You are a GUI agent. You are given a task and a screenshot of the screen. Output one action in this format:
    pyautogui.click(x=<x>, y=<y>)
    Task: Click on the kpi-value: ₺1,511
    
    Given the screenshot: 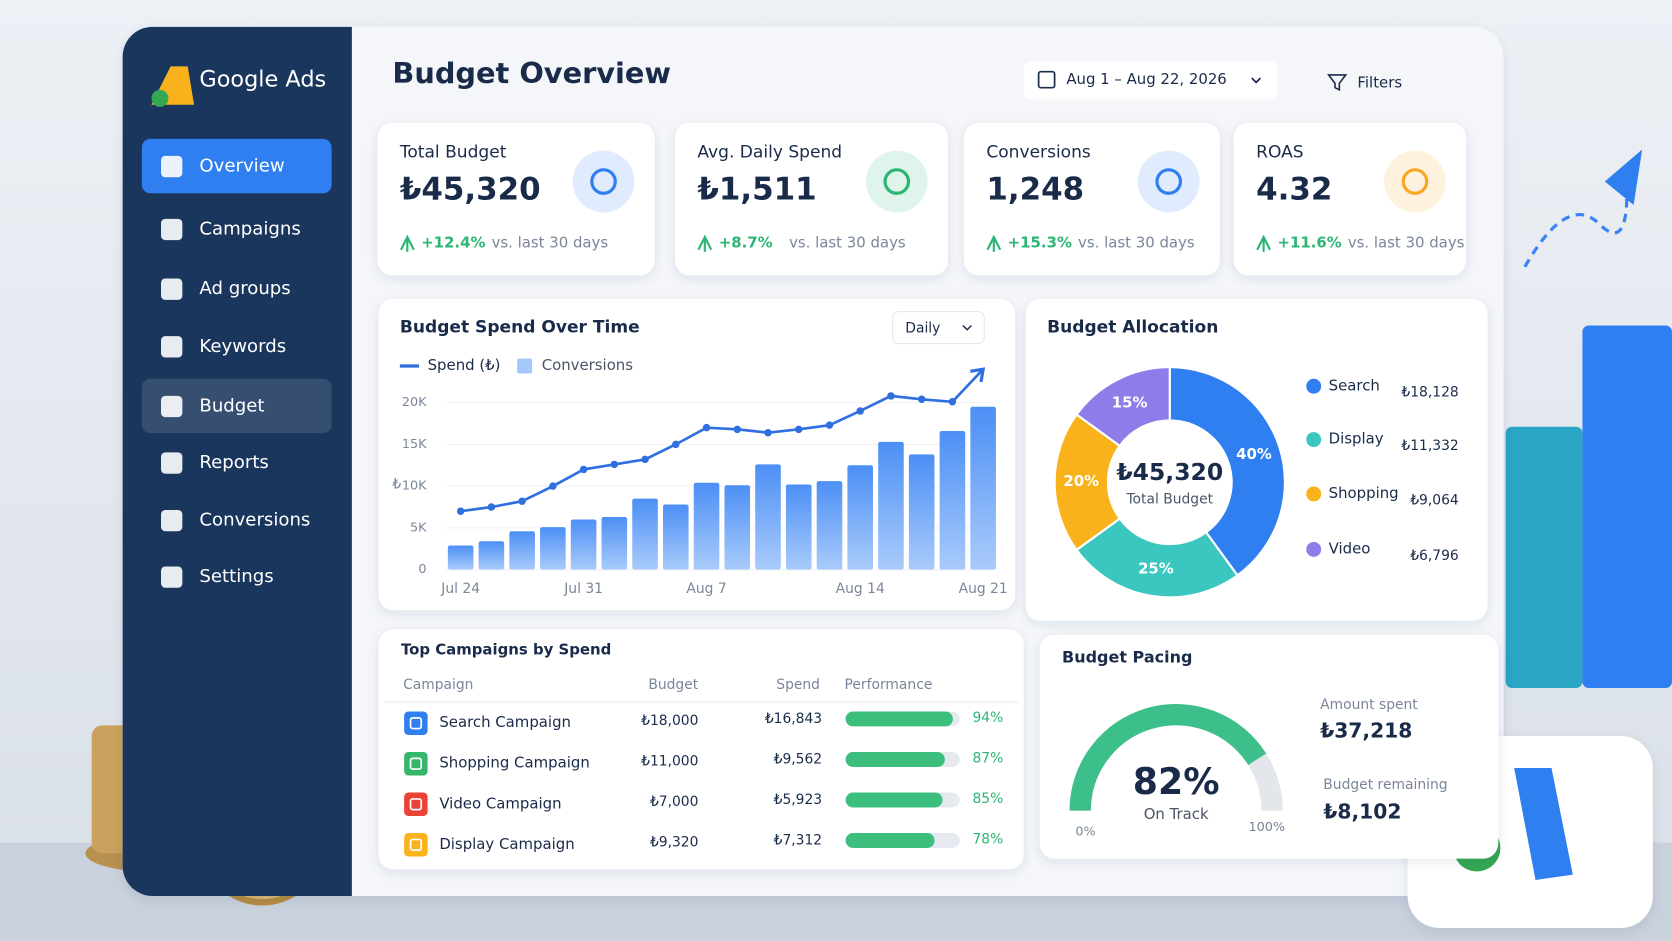 What is the action you would take?
    pyautogui.click(x=756, y=190)
    